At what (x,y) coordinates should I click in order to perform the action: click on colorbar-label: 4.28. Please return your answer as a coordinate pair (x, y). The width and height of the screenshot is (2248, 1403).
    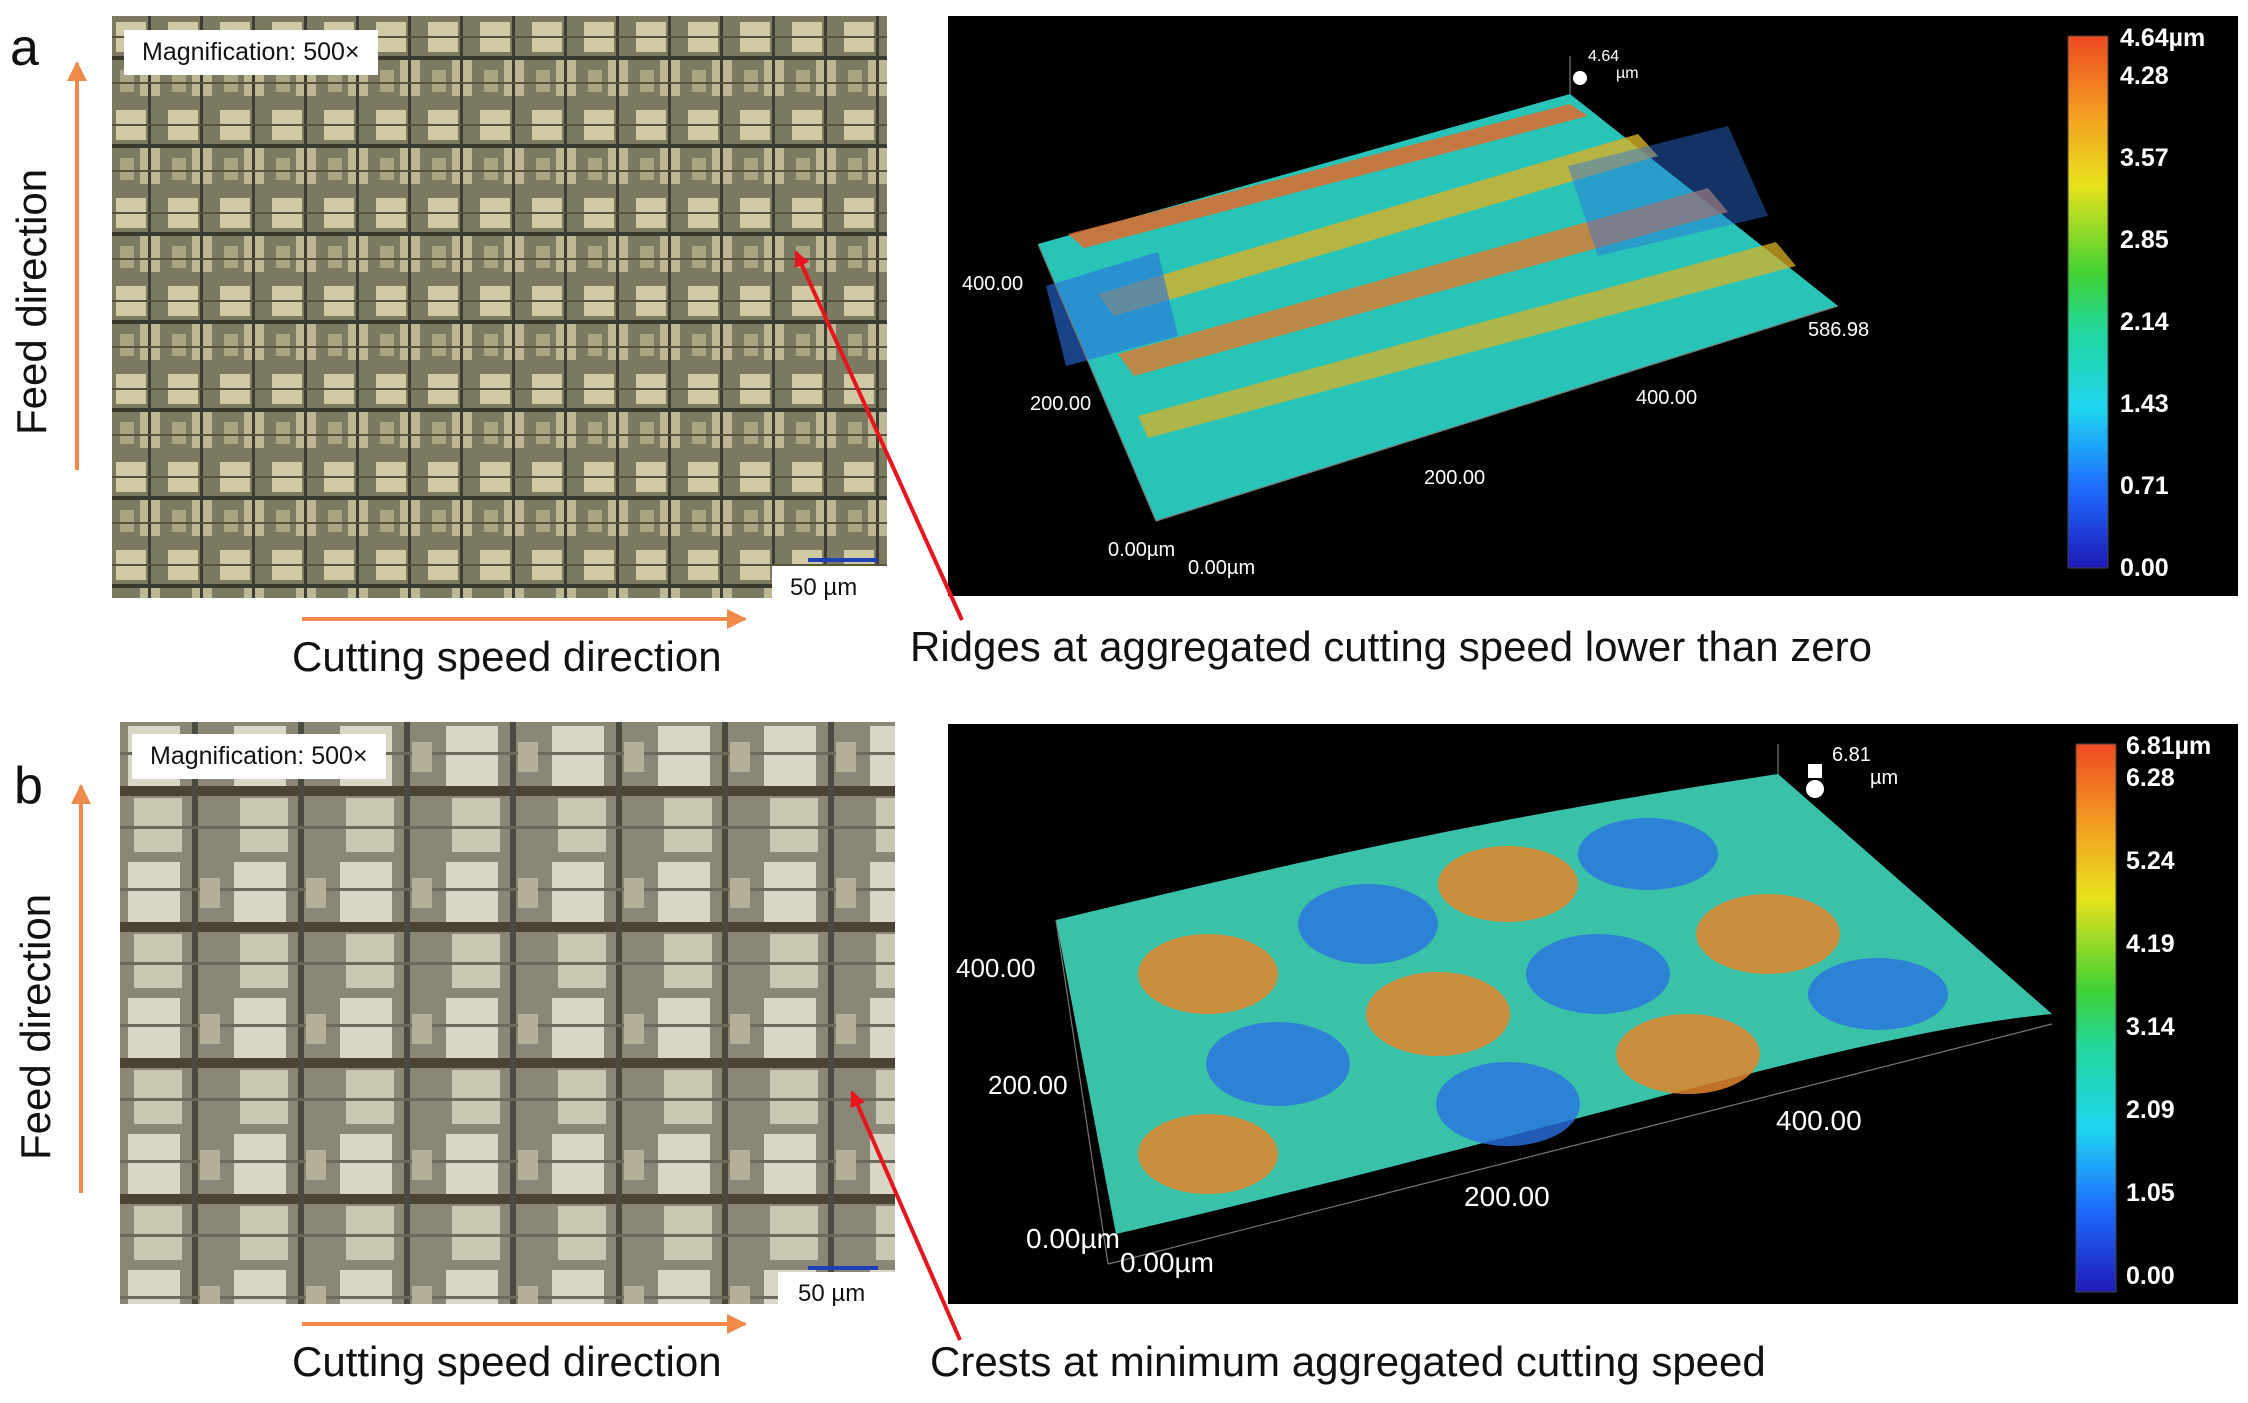
    Looking at the image, I should click on (2144, 76).